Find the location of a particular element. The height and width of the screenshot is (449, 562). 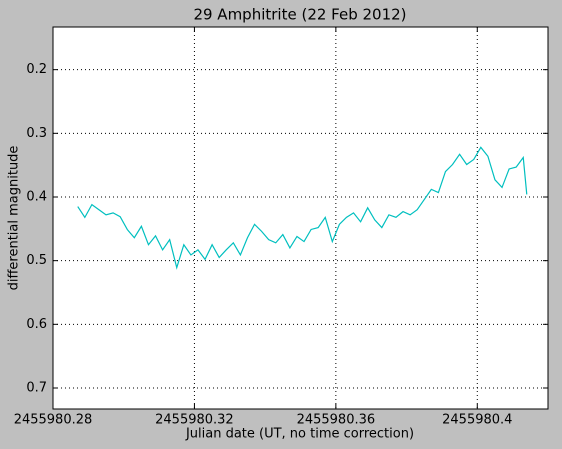

y-axis-label: differential magnitude is located at coordinates (14, 218).